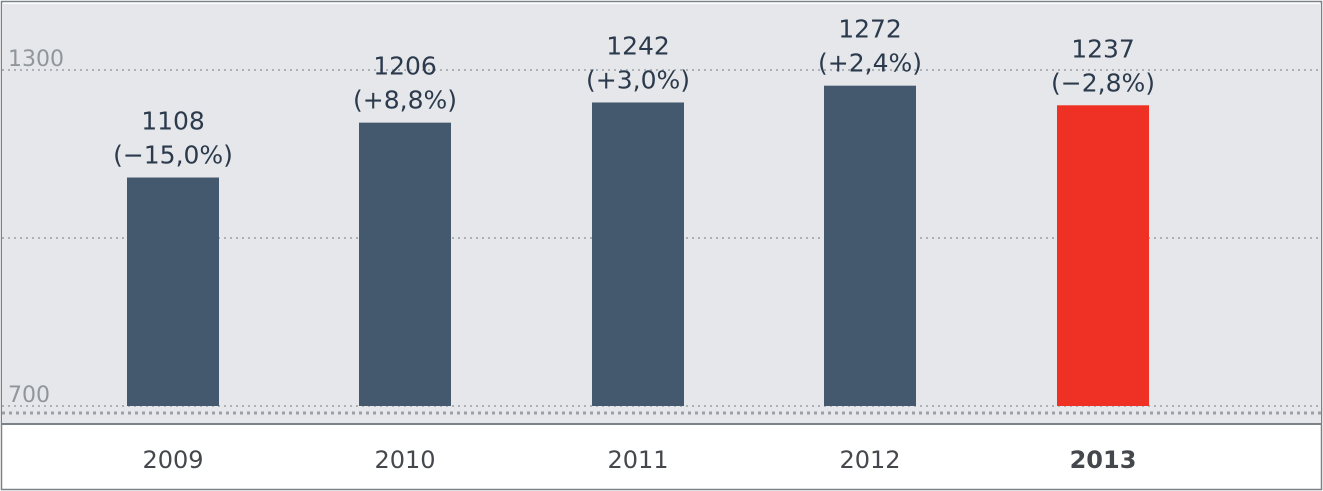  Describe the element at coordinates (1103, 82) in the screenshot. I see `change-label: (−2,8%)` at that location.